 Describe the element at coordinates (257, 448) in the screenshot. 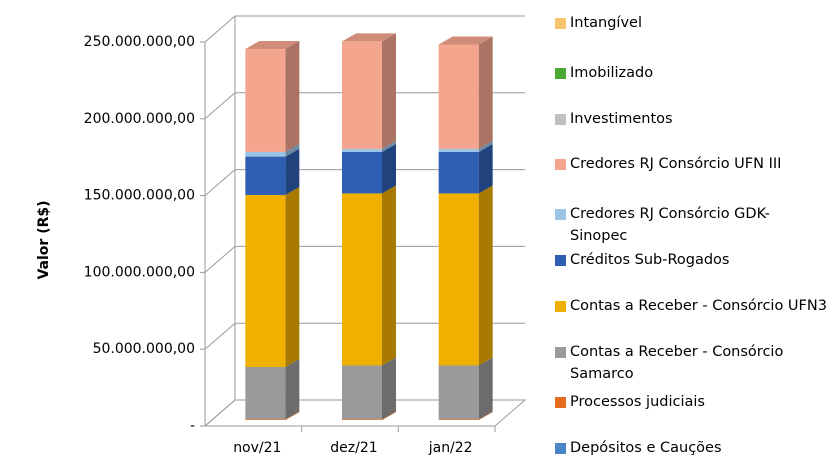

I see `x-tick-label: nov/21` at that location.